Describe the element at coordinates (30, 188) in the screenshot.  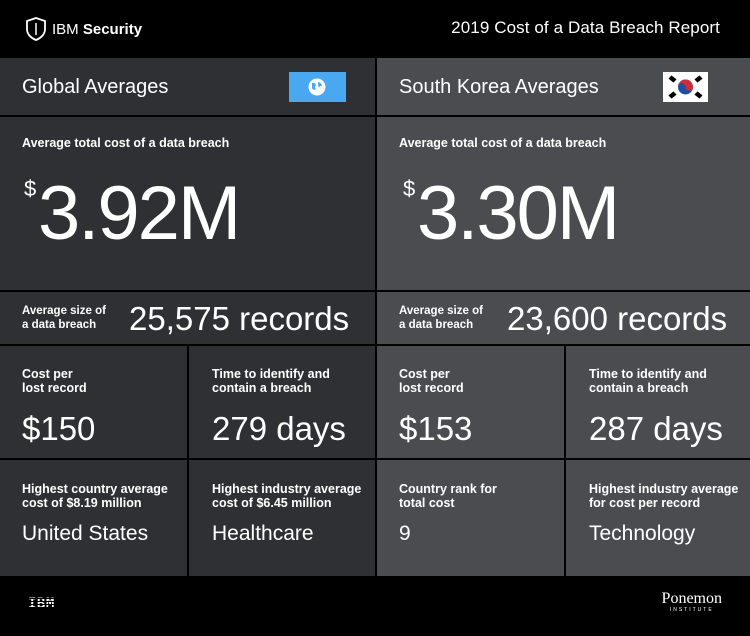
I see `global-currency: $` at that location.